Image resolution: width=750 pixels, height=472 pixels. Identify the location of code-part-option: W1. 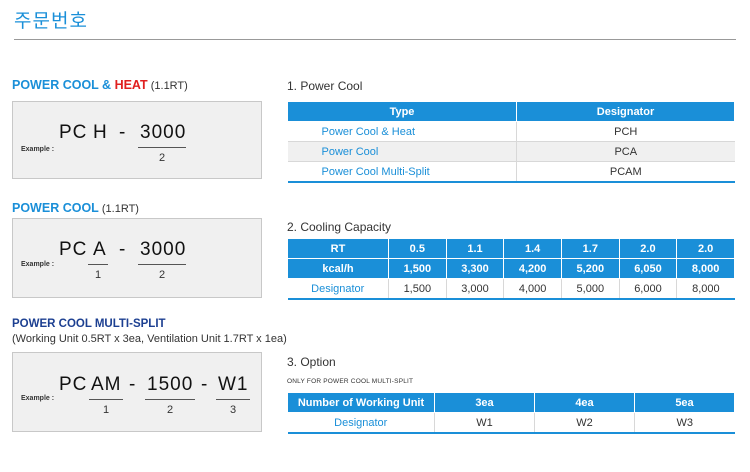
(233, 384).